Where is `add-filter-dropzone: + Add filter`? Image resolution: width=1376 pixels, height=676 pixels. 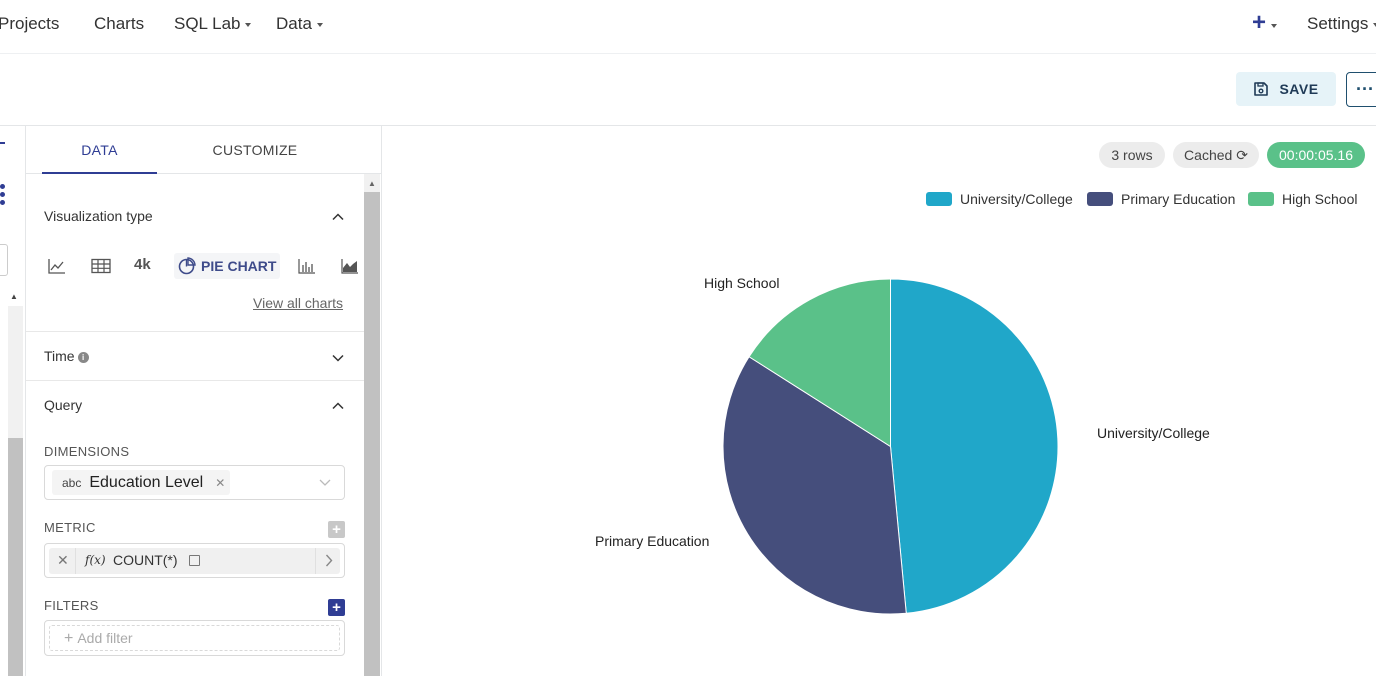 add-filter-dropzone: + Add filter is located at coordinates (194, 638).